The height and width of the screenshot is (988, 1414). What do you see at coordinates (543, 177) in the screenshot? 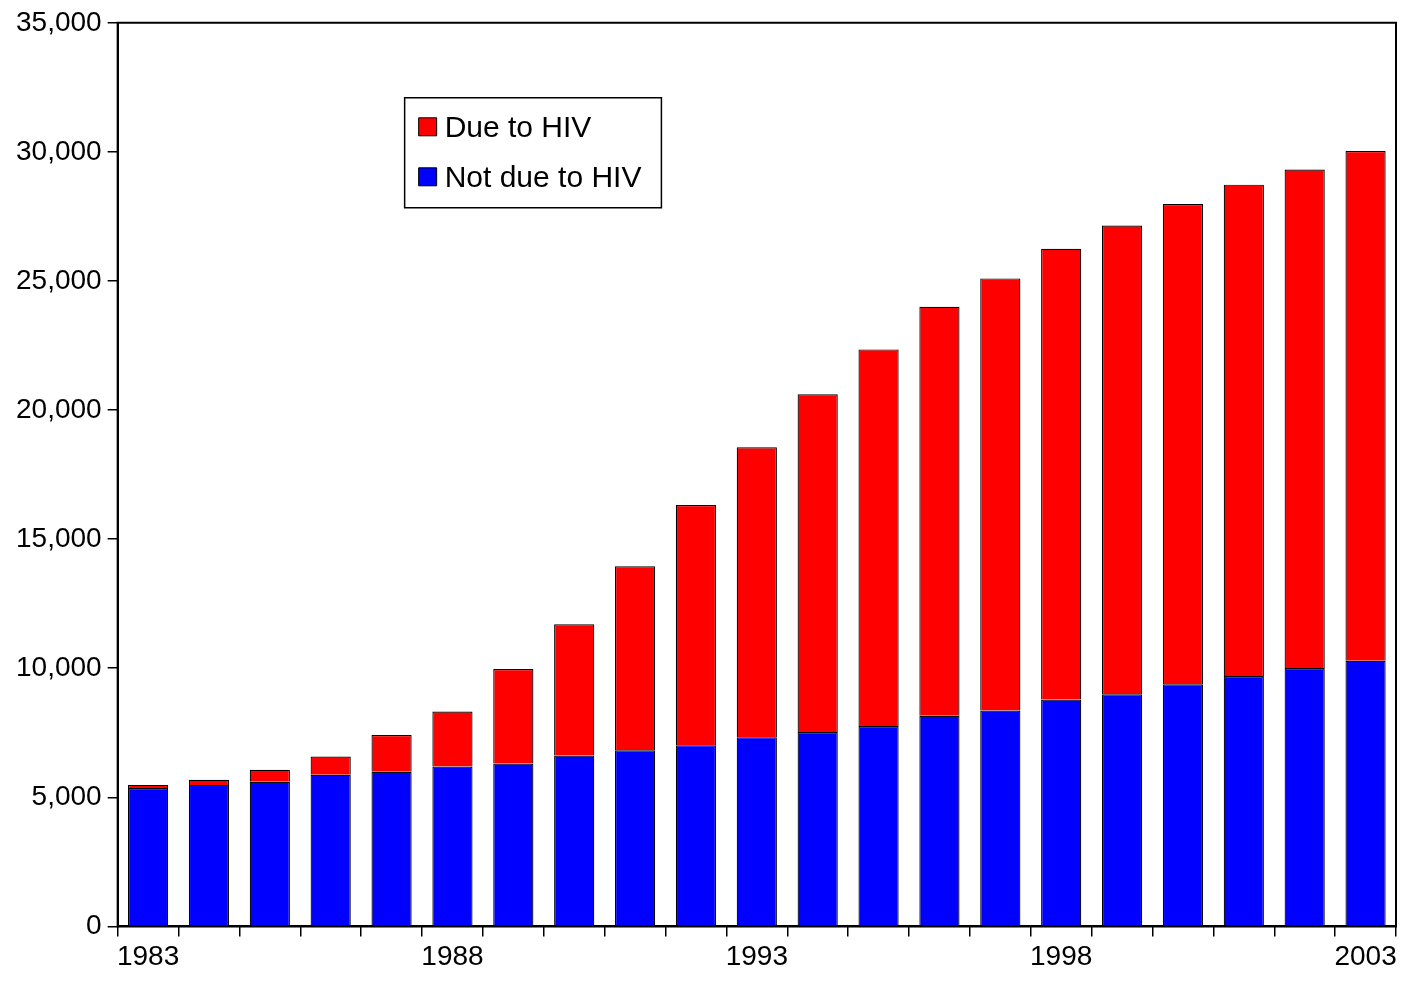
I see `legend-label: Not due to HIV` at bounding box center [543, 177].